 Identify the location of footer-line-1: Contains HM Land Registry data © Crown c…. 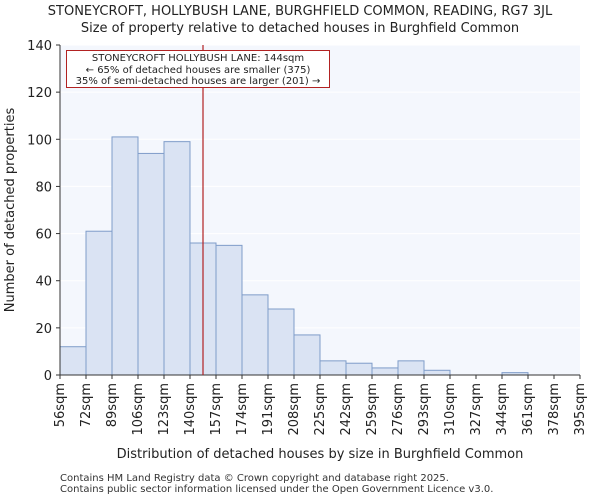
(254, 478).